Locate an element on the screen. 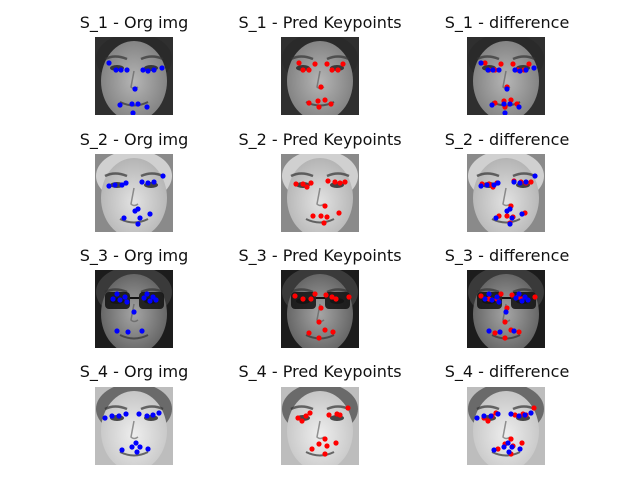 The height and width of the screenshot is (480, 640). face-image-s4-org is located at coordinates (134, 426).